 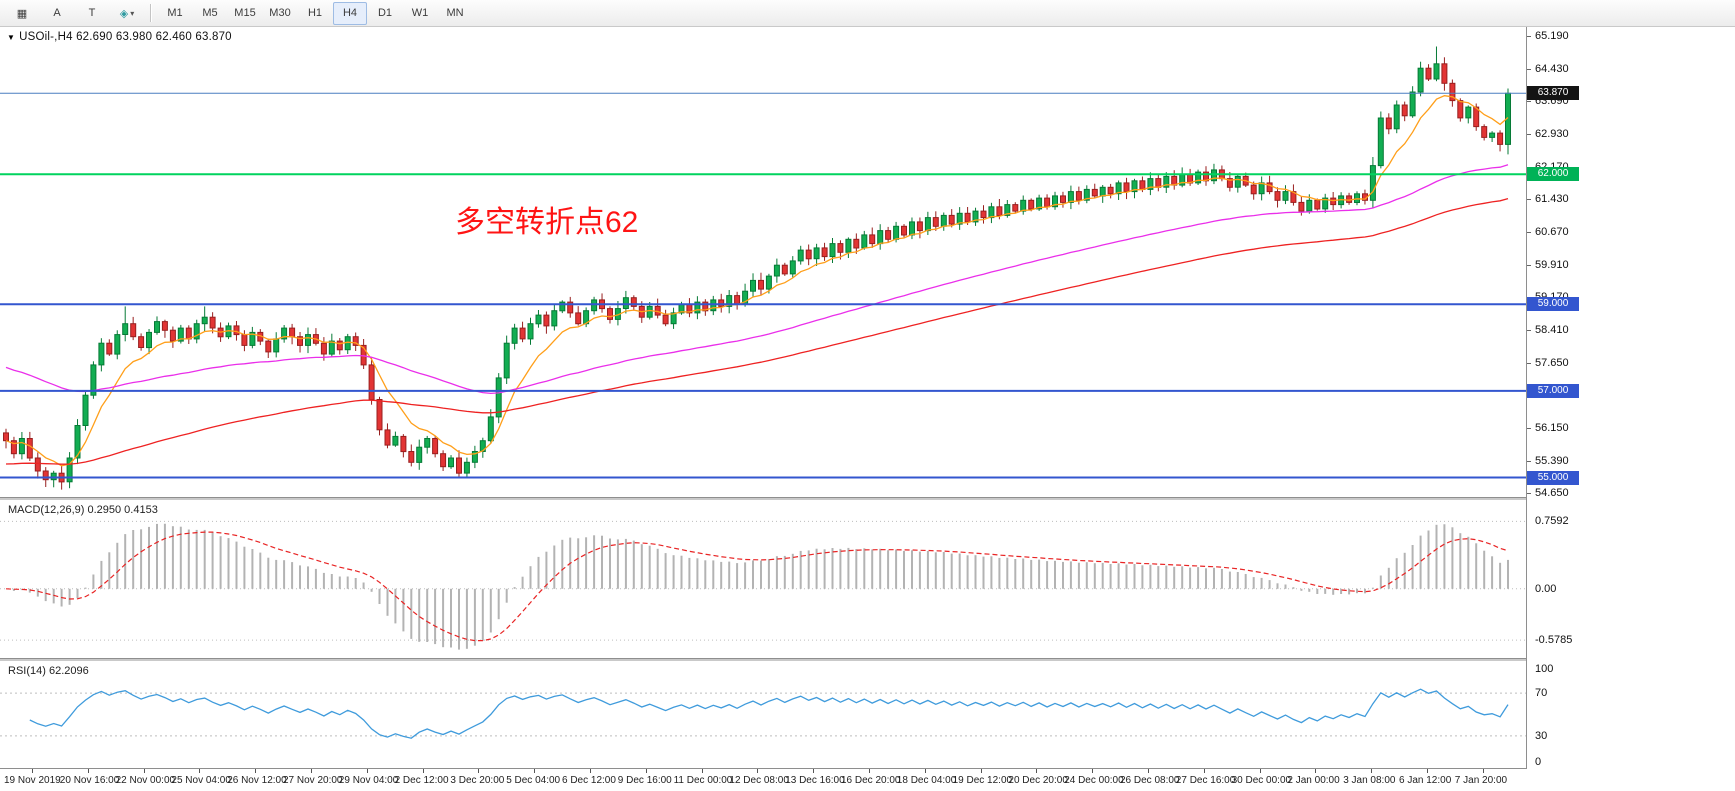 What do you see at coordinates (1425, 780) in the screenshot?
I see `time-tick-label: 6 Jan 12:00` at bounding box center [1425, 780].